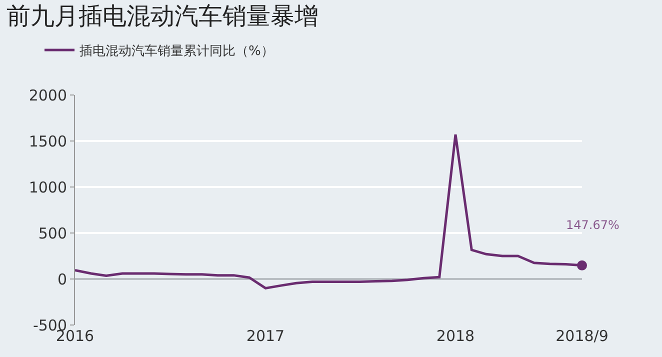  What do you see at coordinates (455, 336) in the screenshot?
I see `x-tick-label: 2018` at bounding box center [455, 336].